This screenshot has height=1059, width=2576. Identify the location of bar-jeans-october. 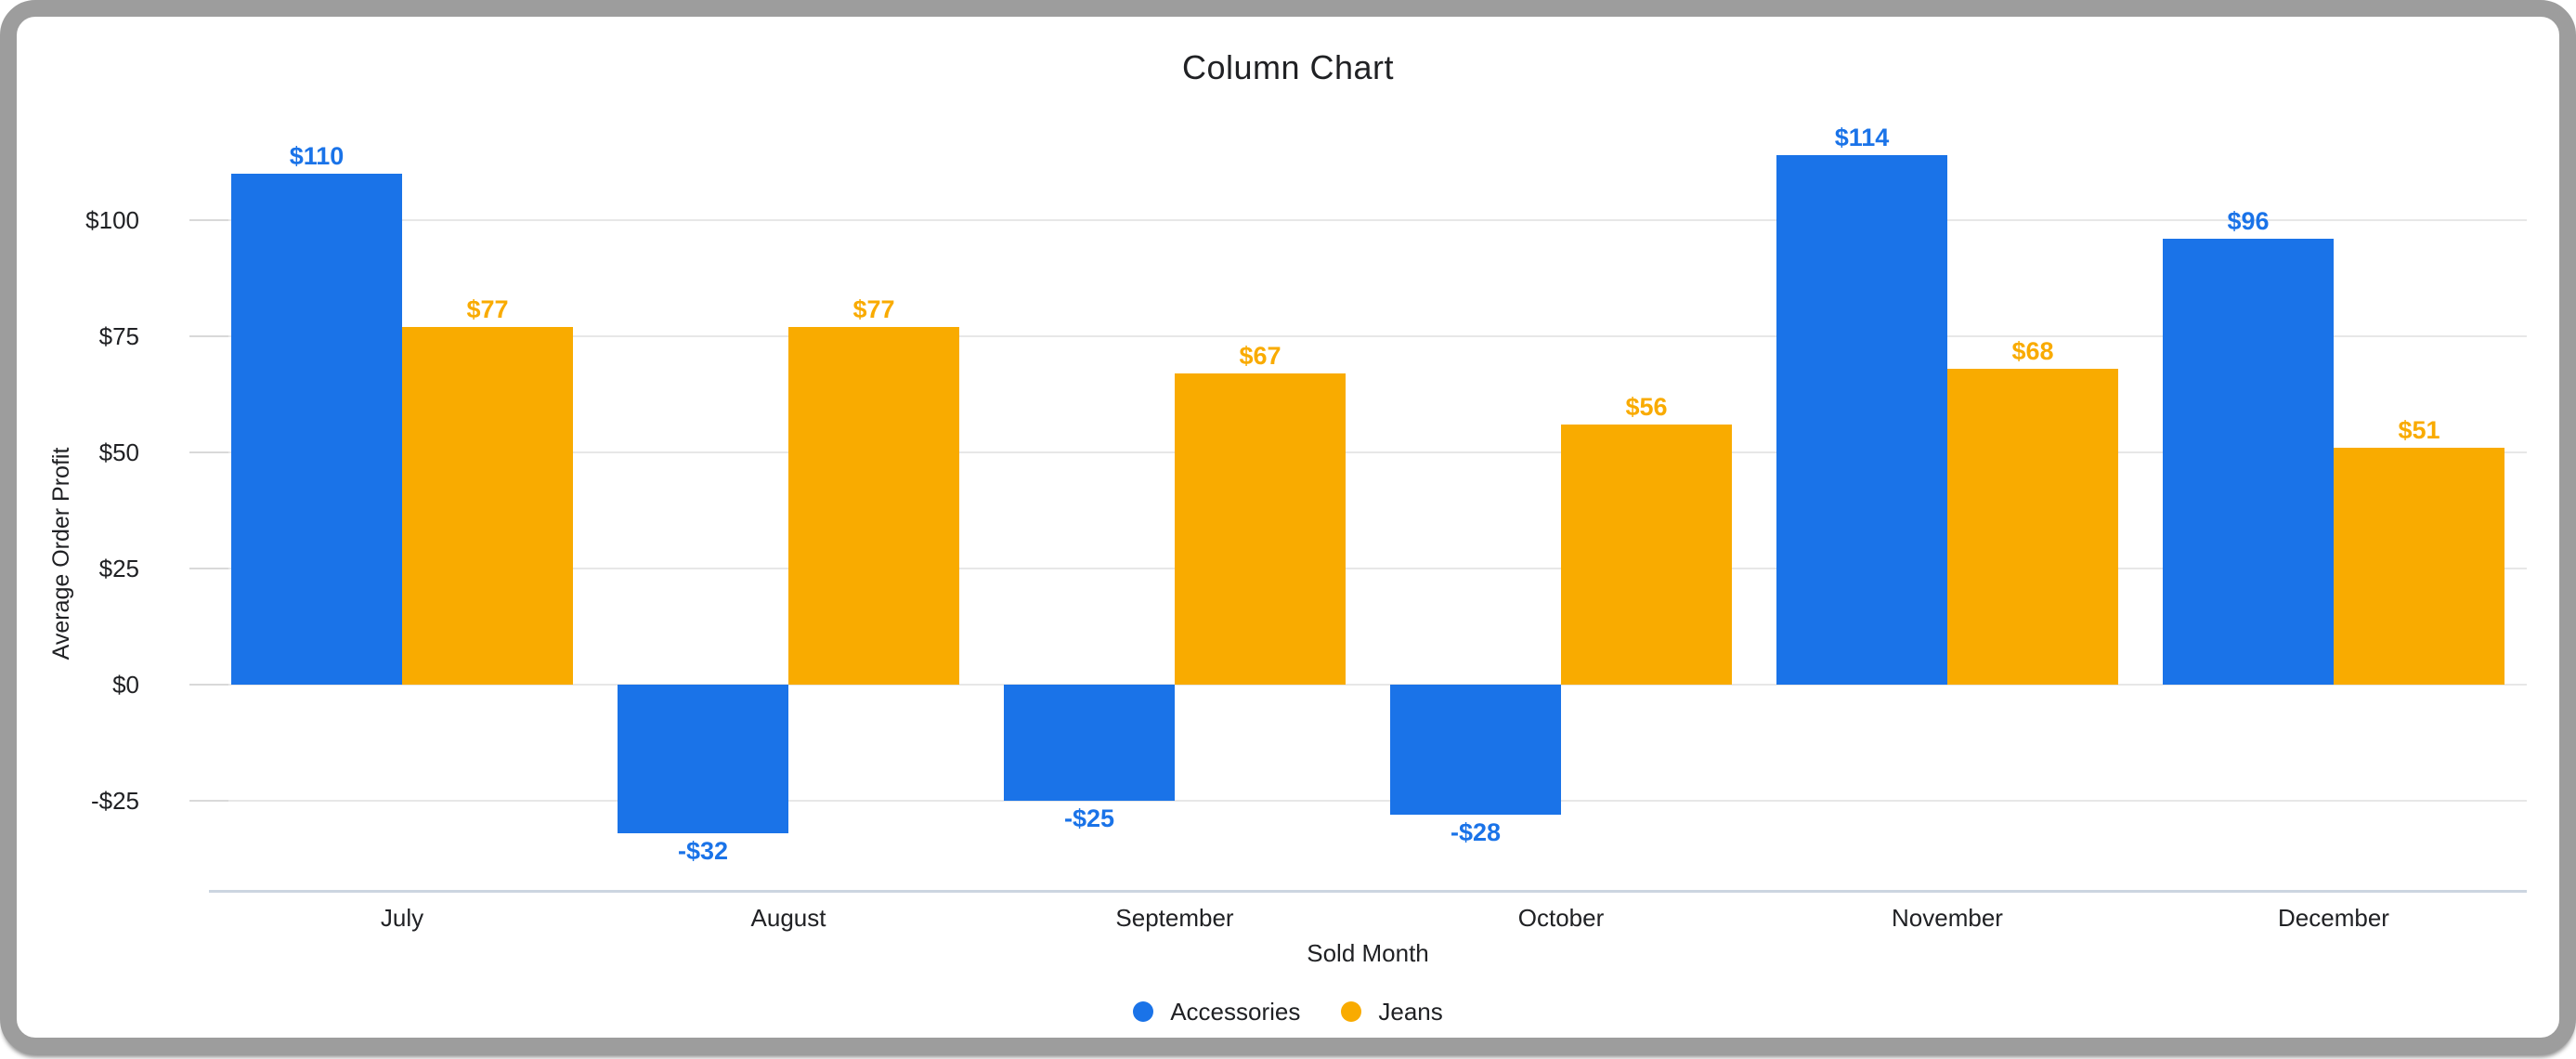
(1646, 555).